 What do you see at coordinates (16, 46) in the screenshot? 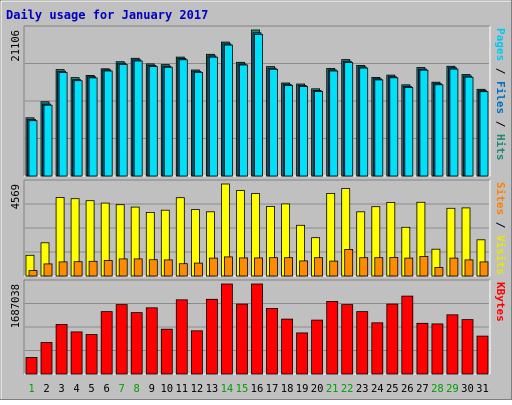
I see `panel-hits-axis-max: 21106` at bounding box center [16, 46].